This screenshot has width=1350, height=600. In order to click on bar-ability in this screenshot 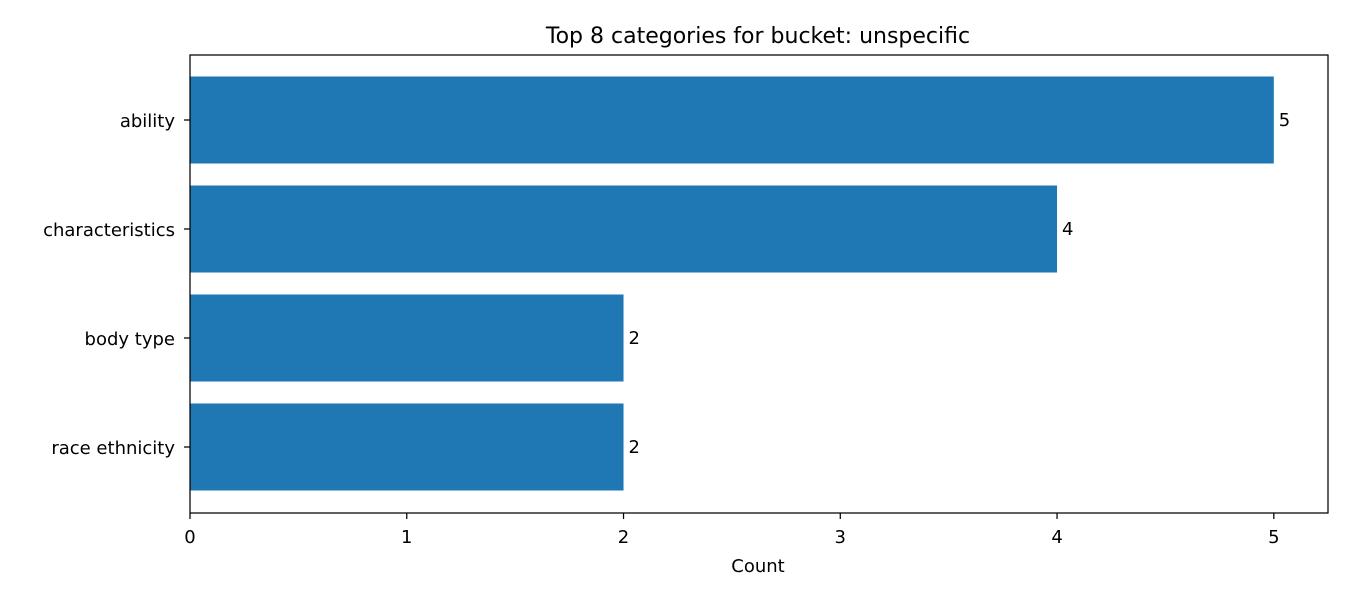, I will do `click(732, 120)`.